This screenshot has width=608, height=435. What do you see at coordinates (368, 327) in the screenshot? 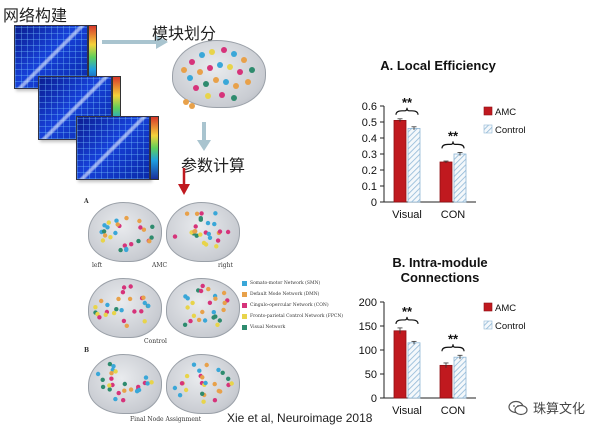
I see `y-tick-label: 150` at bounding box center [368, 327].